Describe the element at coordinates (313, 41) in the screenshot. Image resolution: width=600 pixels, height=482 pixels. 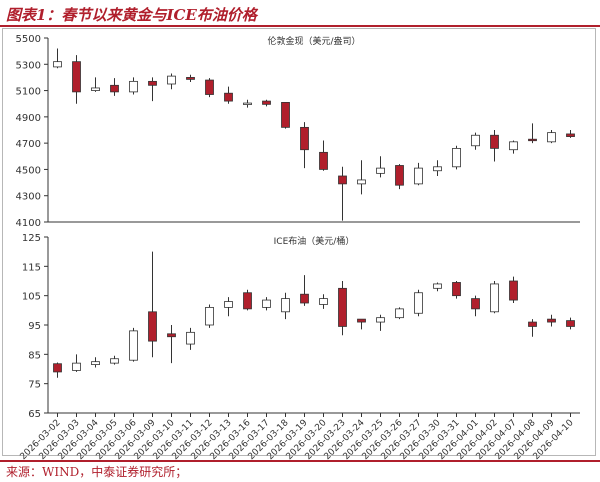
I see `panel-title: 伦敦金现（美元/盎司）` at that location.